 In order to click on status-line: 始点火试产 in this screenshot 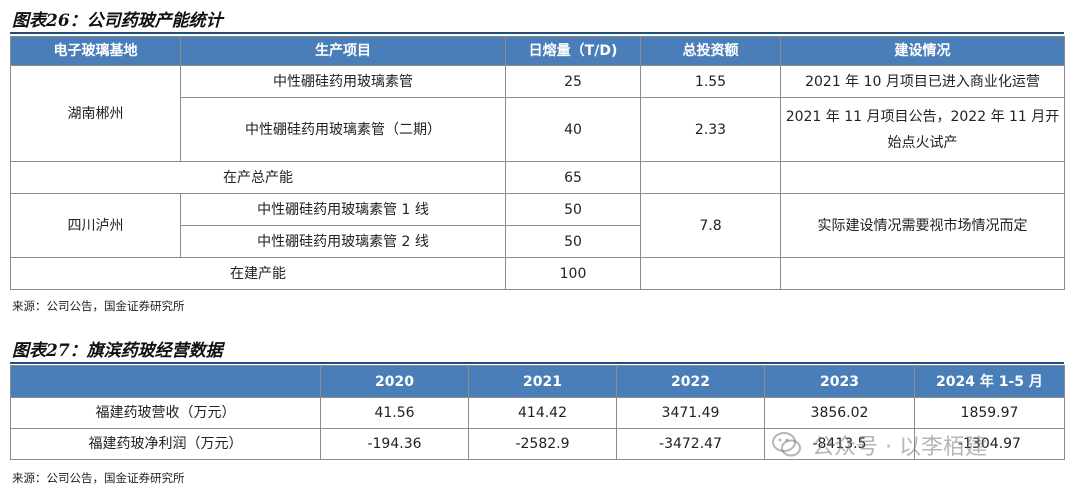, I will do `click(922, 142)`.